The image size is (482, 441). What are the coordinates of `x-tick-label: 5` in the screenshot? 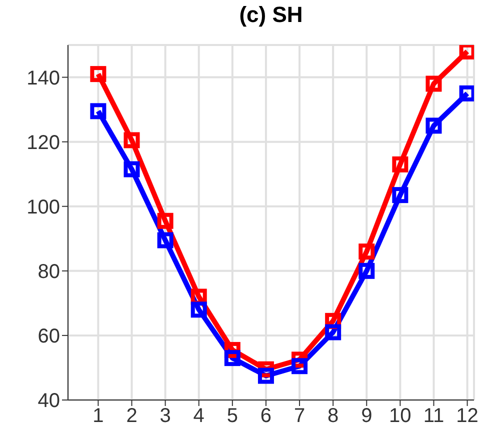 It's located at (232, 416).